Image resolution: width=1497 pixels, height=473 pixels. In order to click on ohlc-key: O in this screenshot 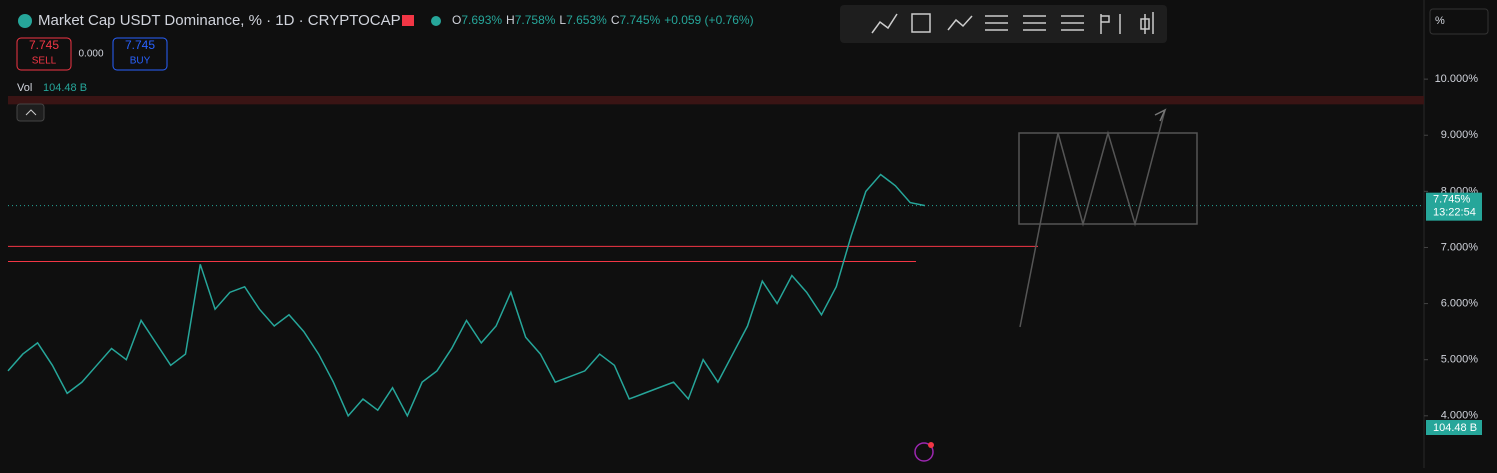, I will do `click(456, 20)`.